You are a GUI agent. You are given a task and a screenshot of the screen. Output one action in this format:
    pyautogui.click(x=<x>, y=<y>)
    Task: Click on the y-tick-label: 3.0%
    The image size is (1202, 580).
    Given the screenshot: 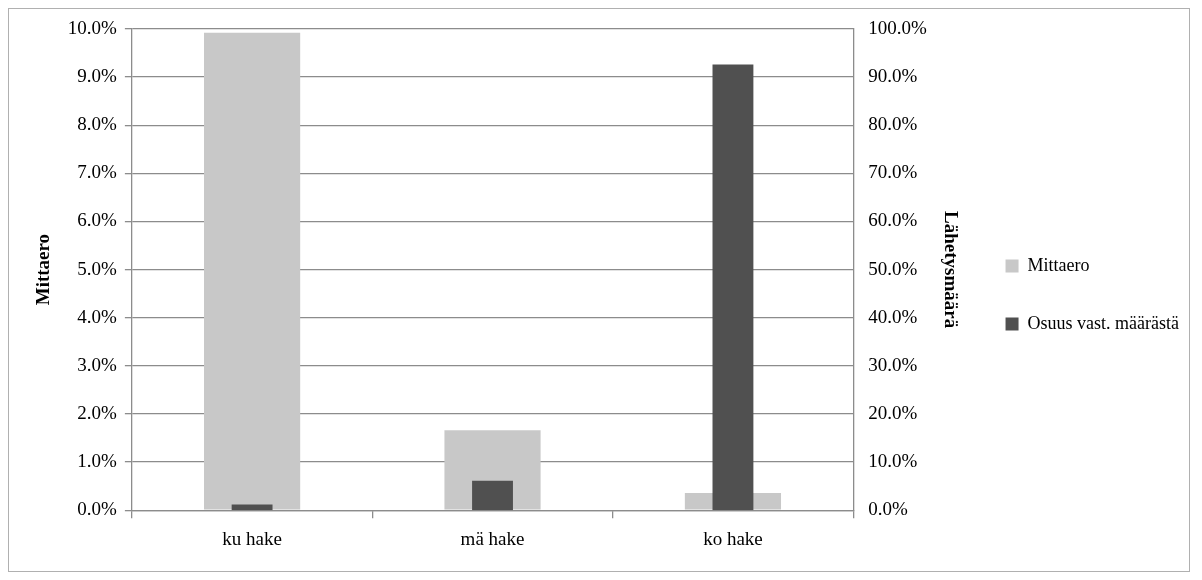 What is the action you would take?
    pyautogui.click(x=97, y=364)
    